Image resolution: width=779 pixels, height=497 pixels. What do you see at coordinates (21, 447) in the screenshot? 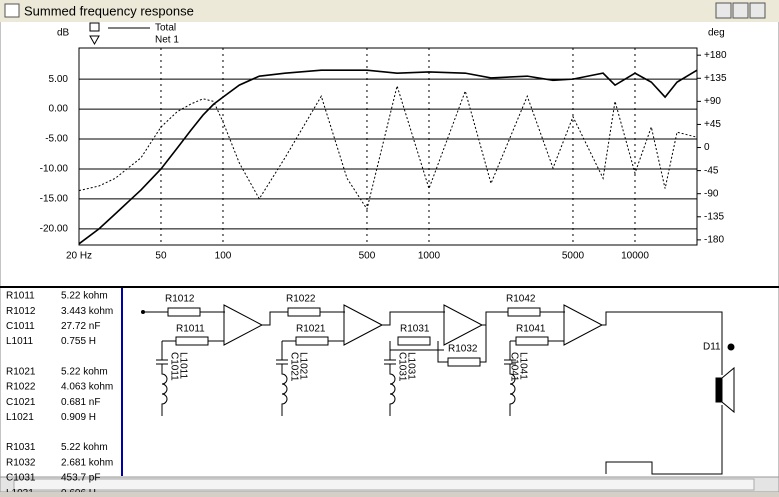
I see `component-name: R1031` at bounding box center [21, 447].